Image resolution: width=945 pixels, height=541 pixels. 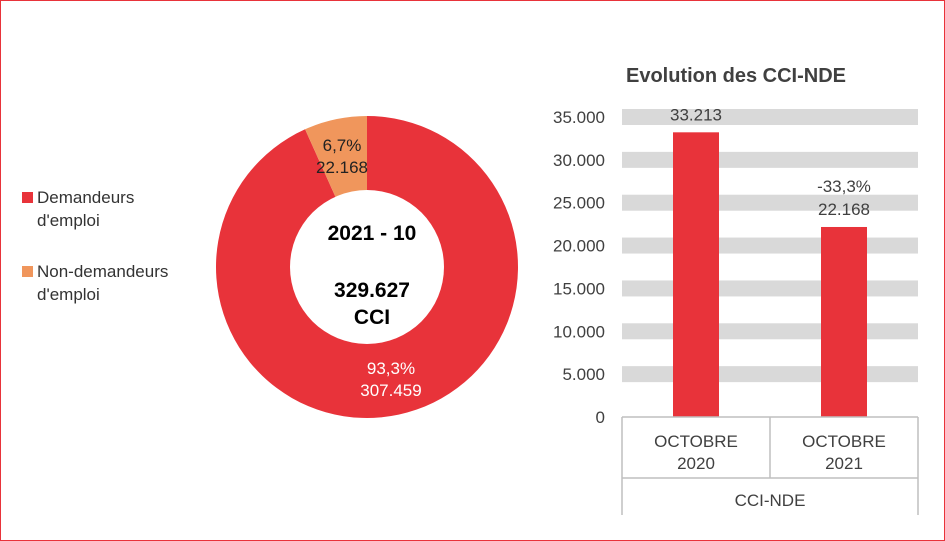 I want to click on slice-label-nde-value: 22.168, so click(x=342, y=167).